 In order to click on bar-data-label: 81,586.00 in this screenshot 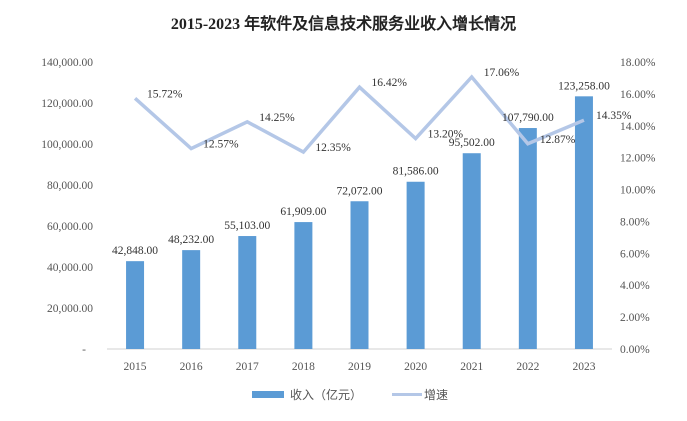, I will do `click(416, 172)`.